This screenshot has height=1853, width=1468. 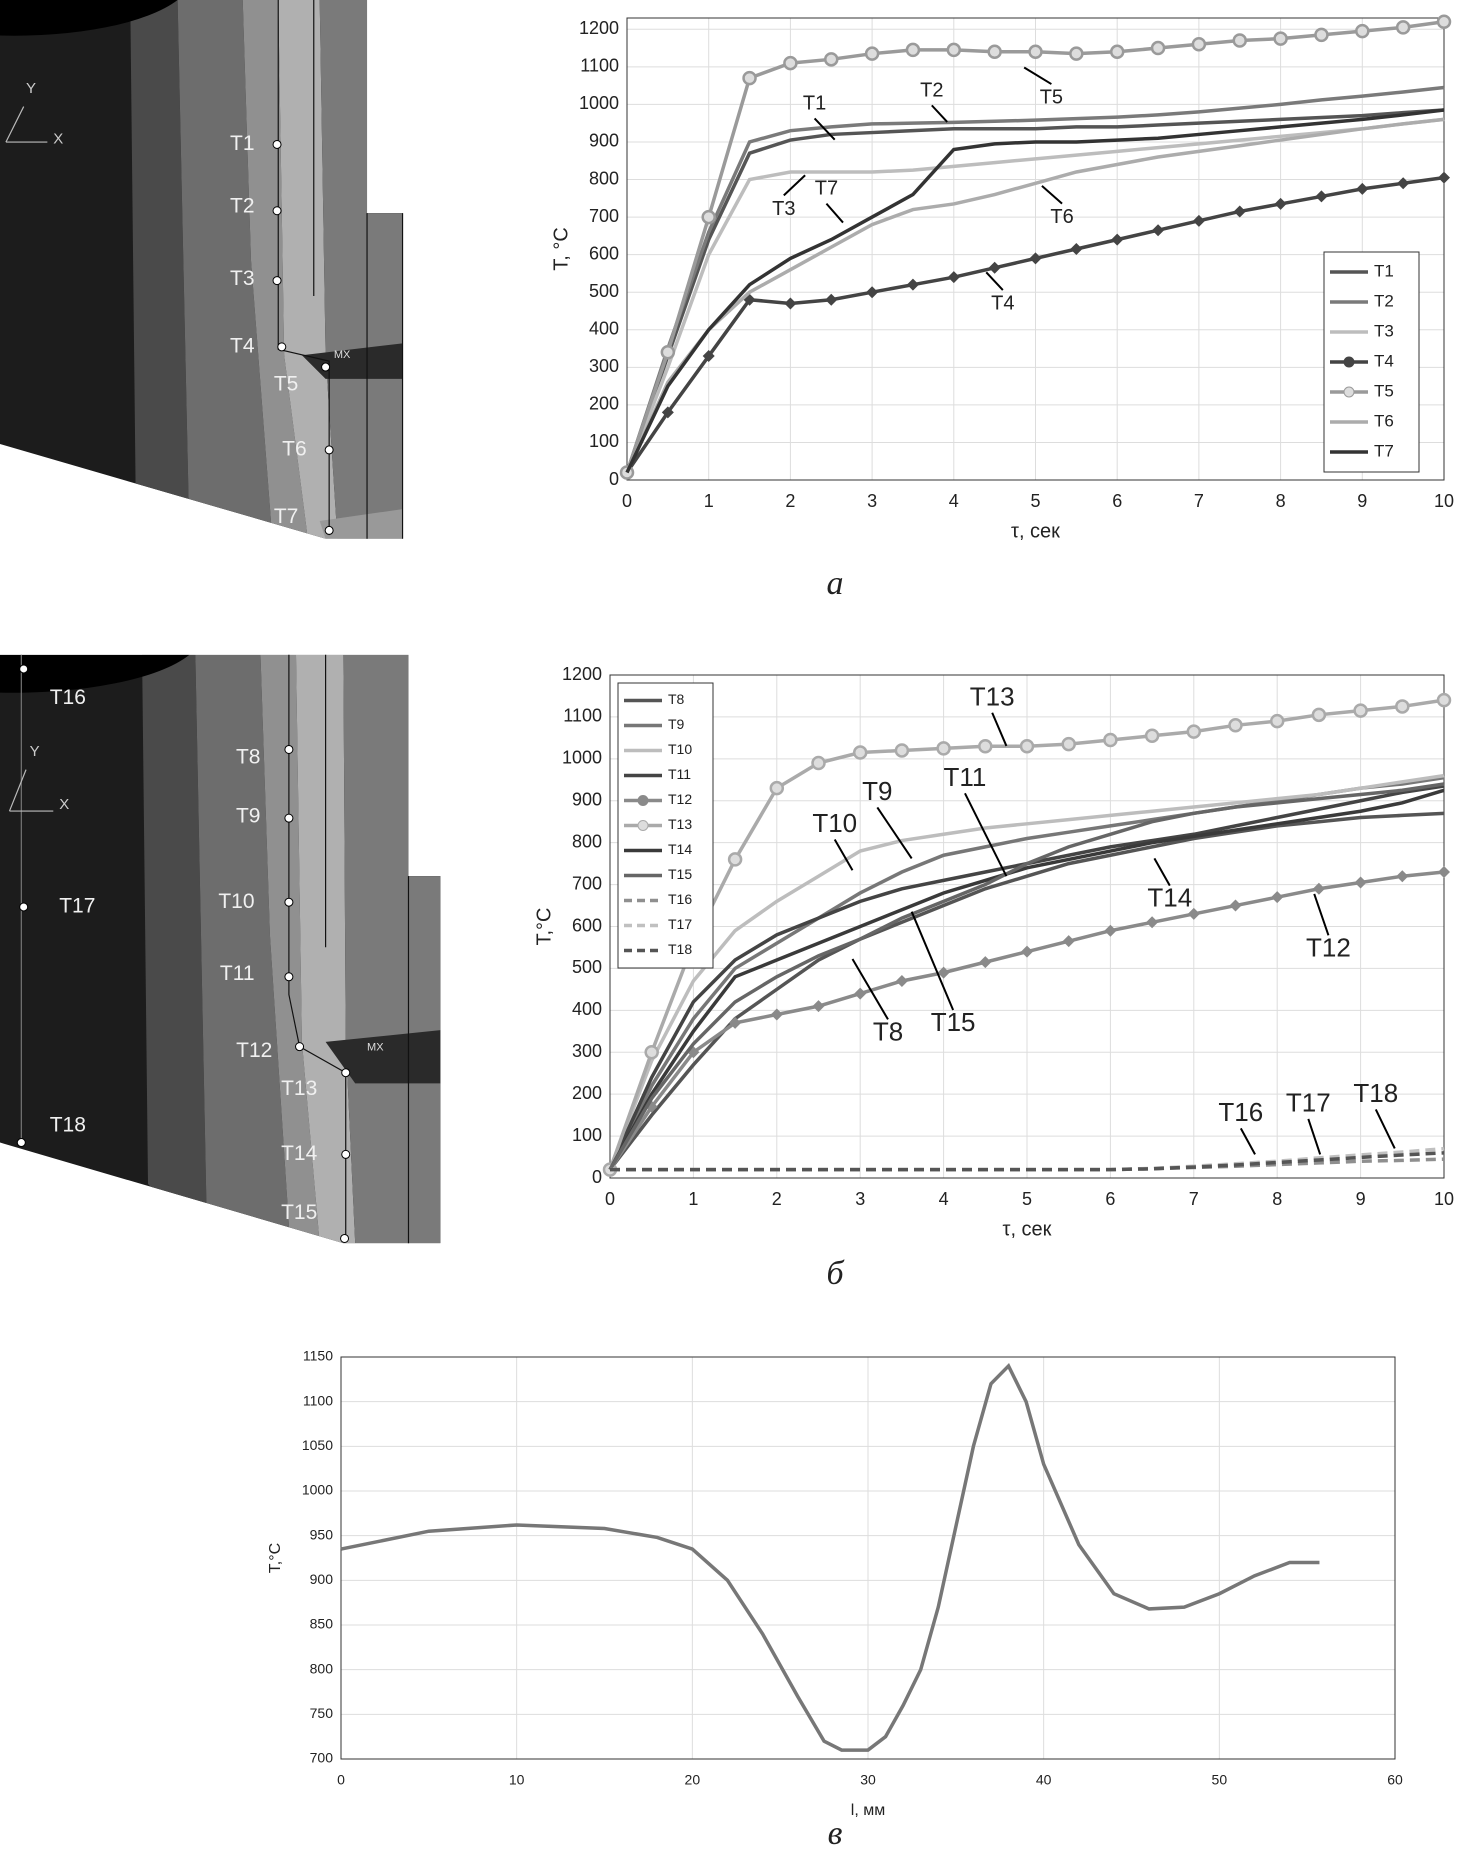 What do you see at coordinates (604, 178) in the screenshot?
I see `y-tick-label: 800` at bounding box center [604, 178].